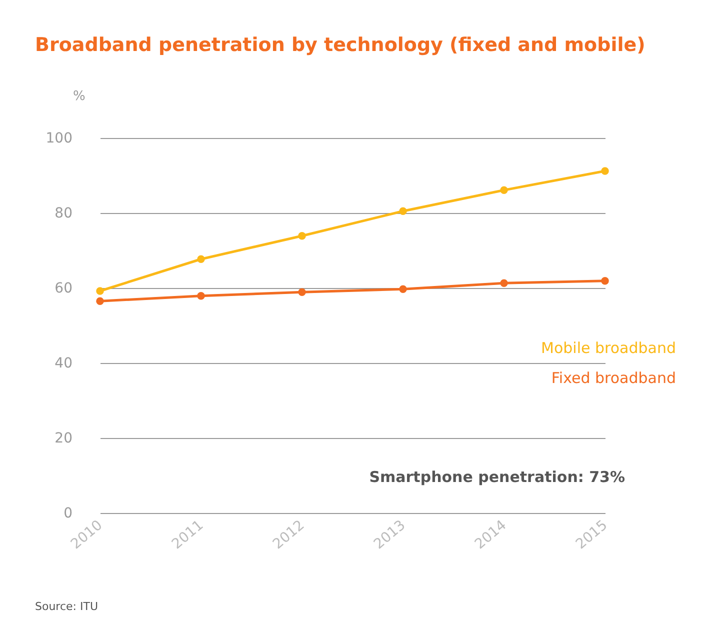 This screenshot has height=636, width=707. What do you see at coordinates (613, 378) in the screenshot?
I see `text: Fixed broadband` at bounding box center [613, 378].